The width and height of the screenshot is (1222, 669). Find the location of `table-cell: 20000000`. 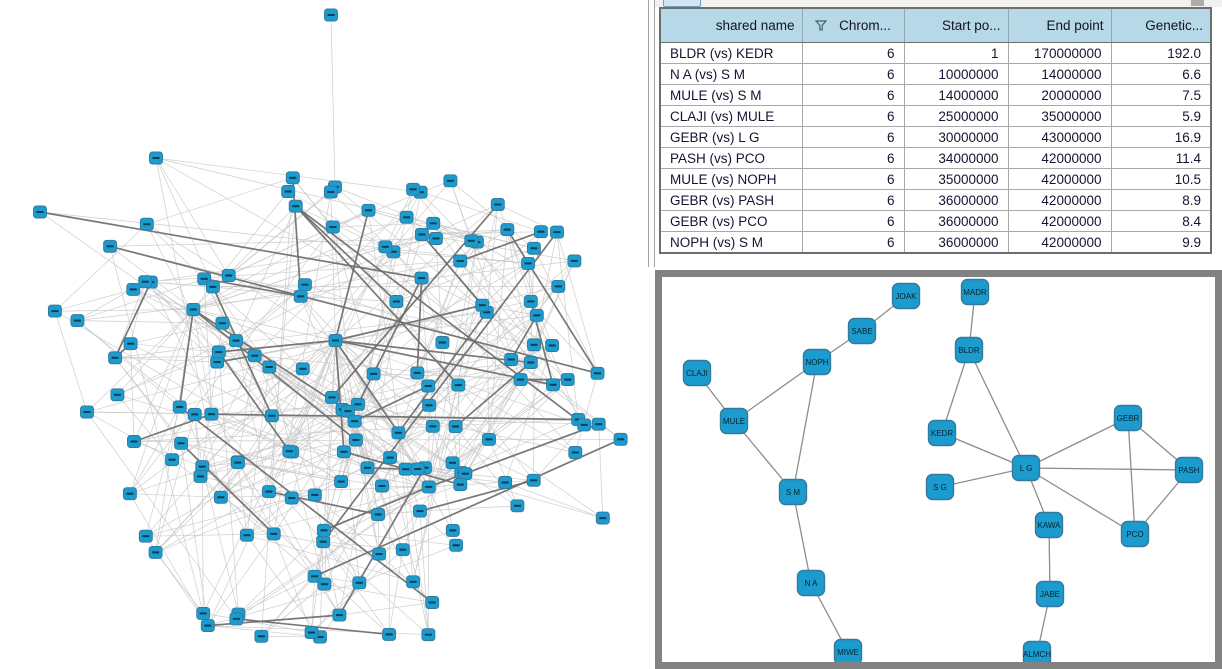

table-cell: 20000000 is located at coordinates (1059, 95).